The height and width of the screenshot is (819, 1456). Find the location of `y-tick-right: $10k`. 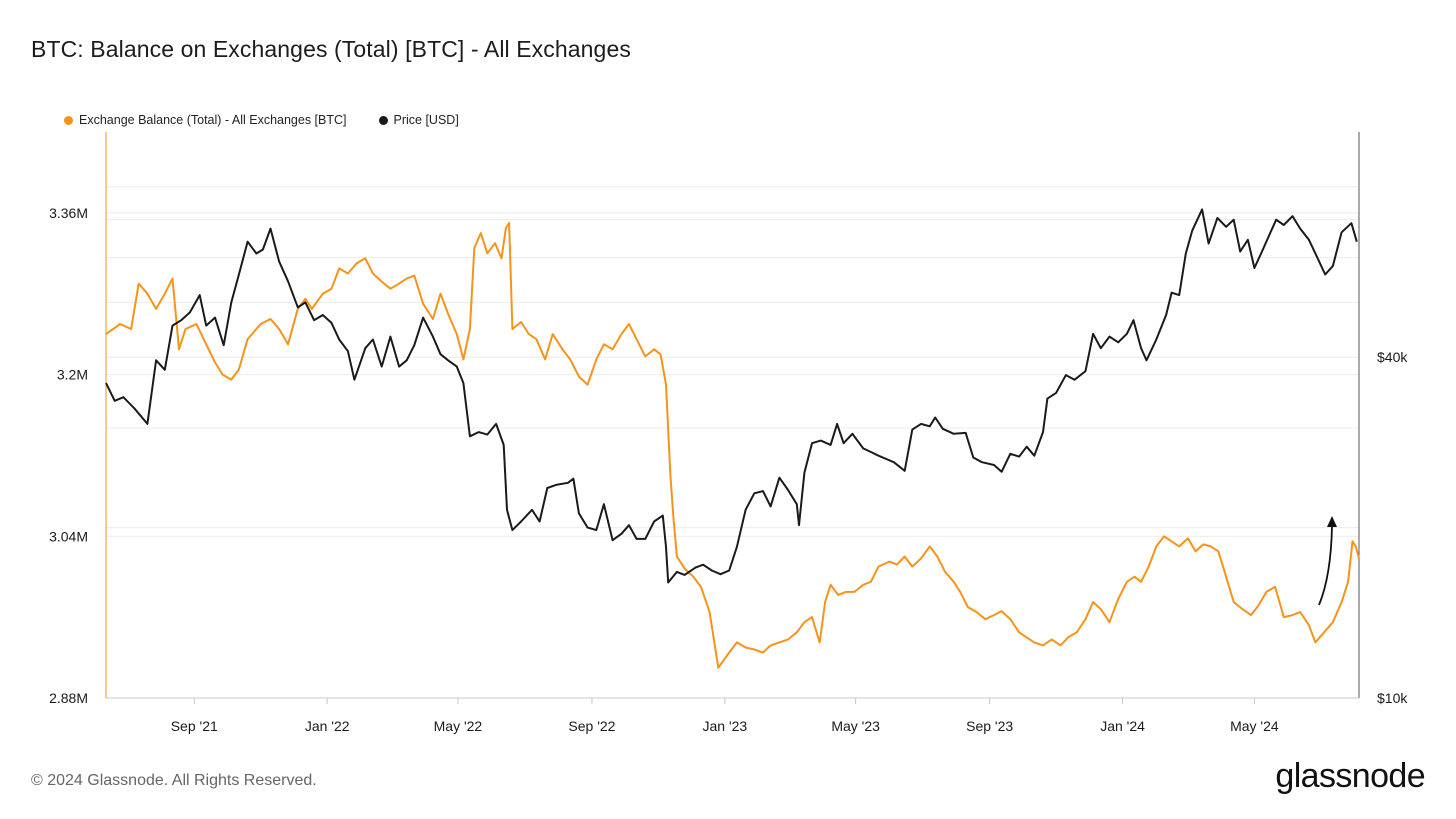

y-tick-right: $10k is located at coordinates (1392, 698).